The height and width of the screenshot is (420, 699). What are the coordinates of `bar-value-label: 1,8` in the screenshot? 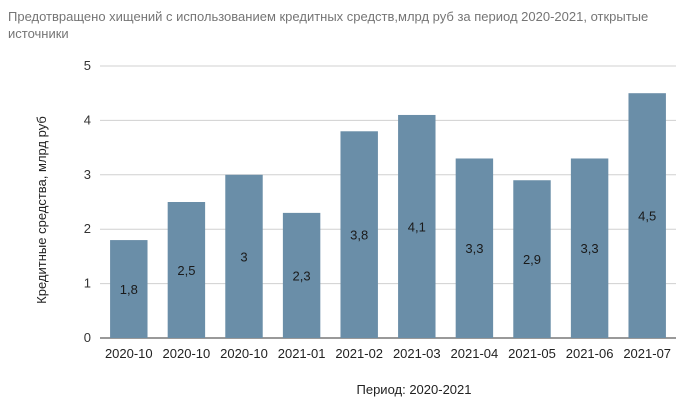 It's located at (129, 289).